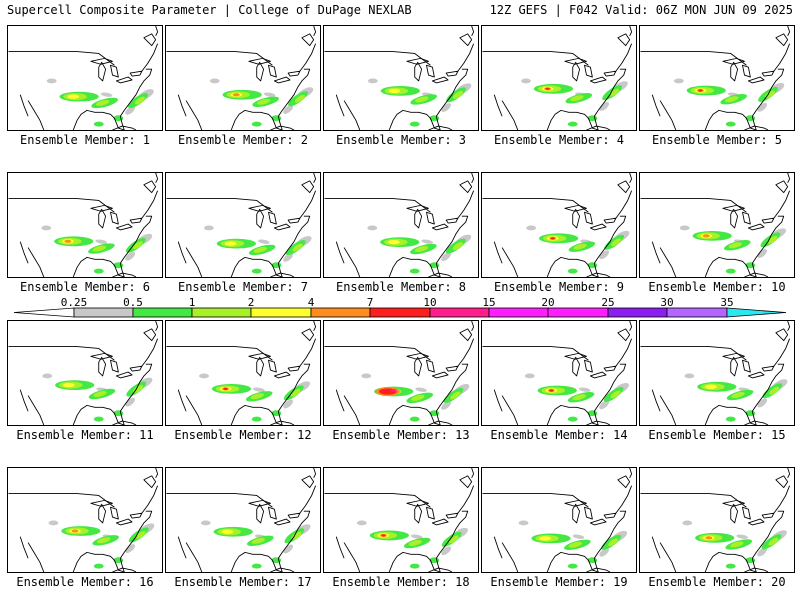  Describe the element at coordinates (488, 302) in the screenshot. I see `colorbar-tick-label: 15` at that location.